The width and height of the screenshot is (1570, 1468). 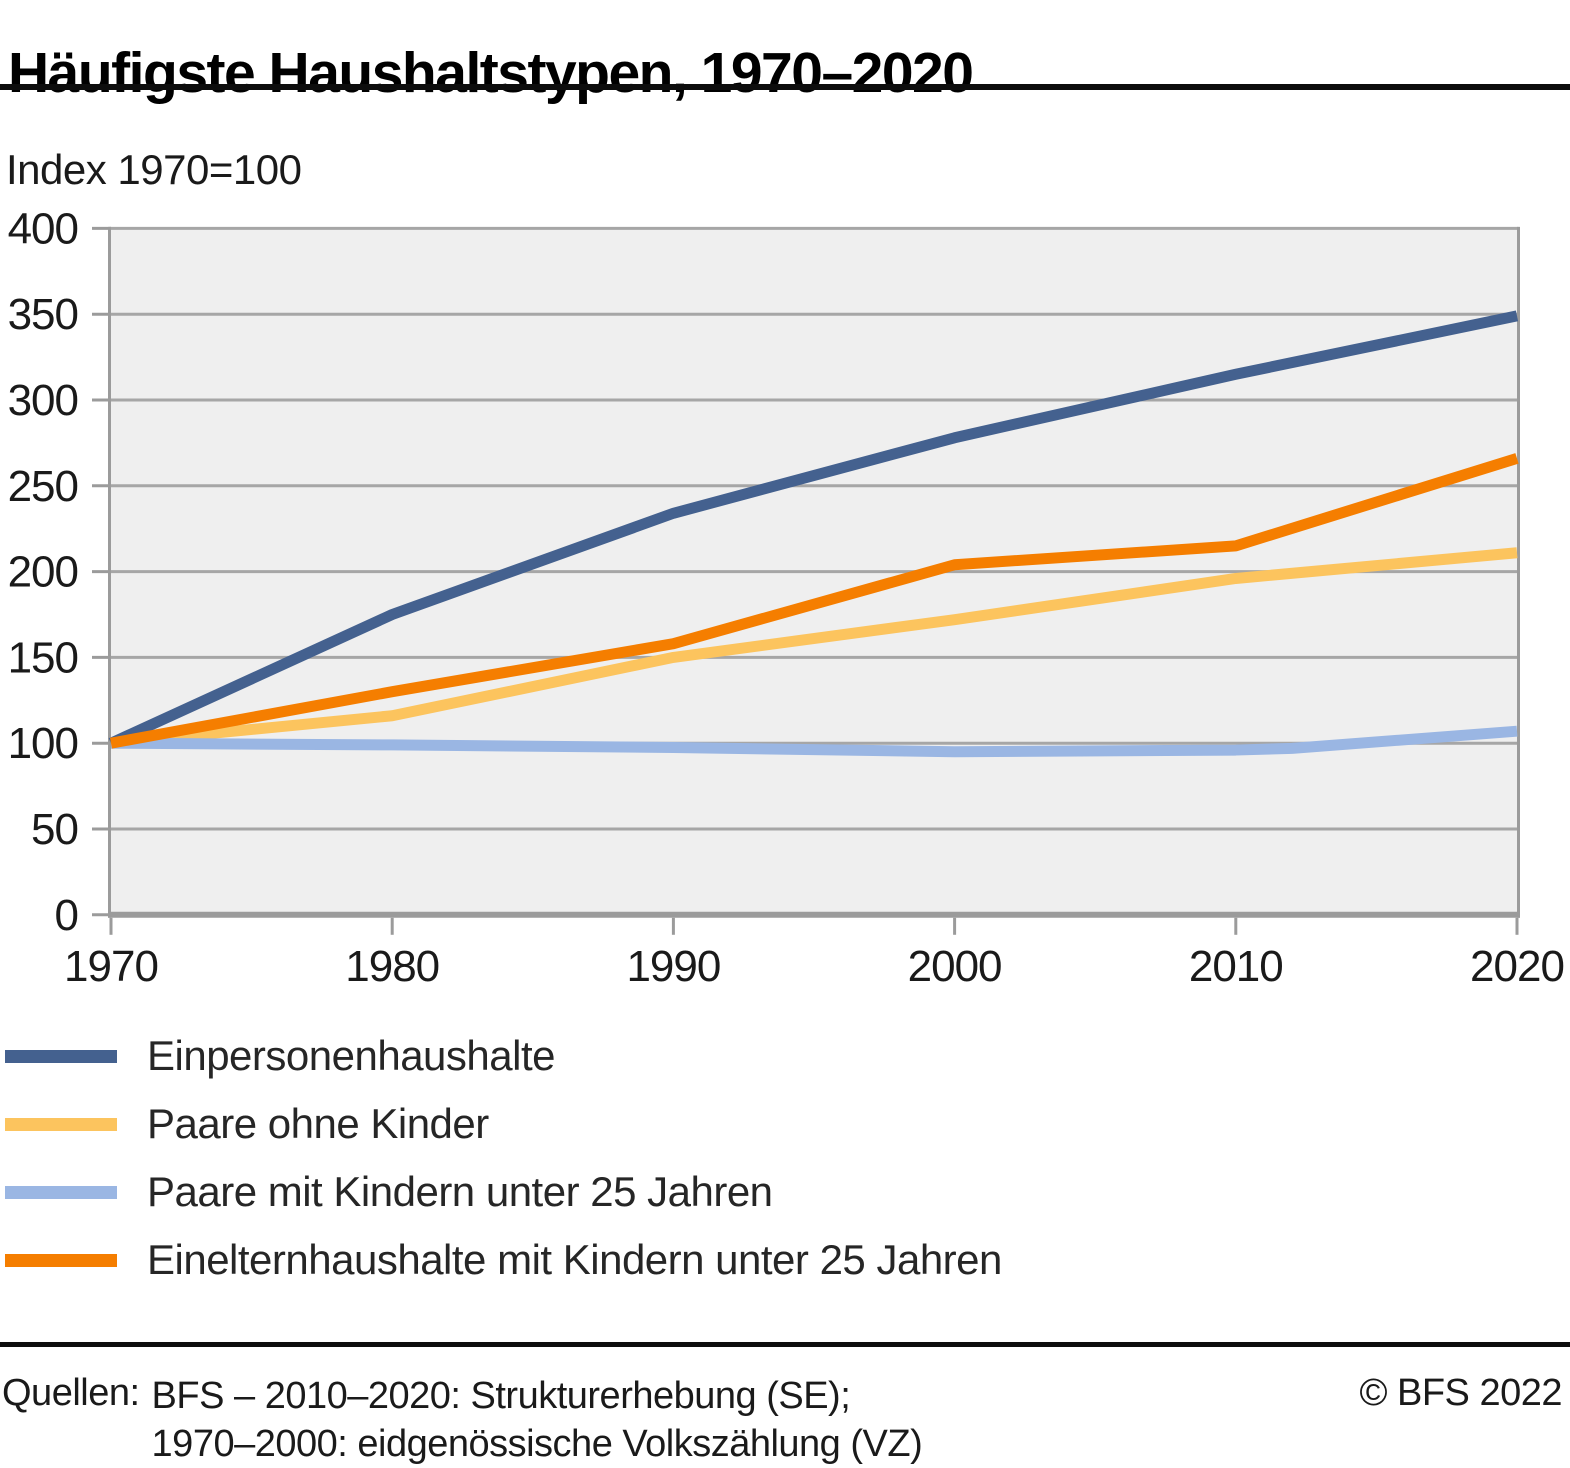 I want to click on x-tick-label-1970: 1970, so click(x=111, y=966).